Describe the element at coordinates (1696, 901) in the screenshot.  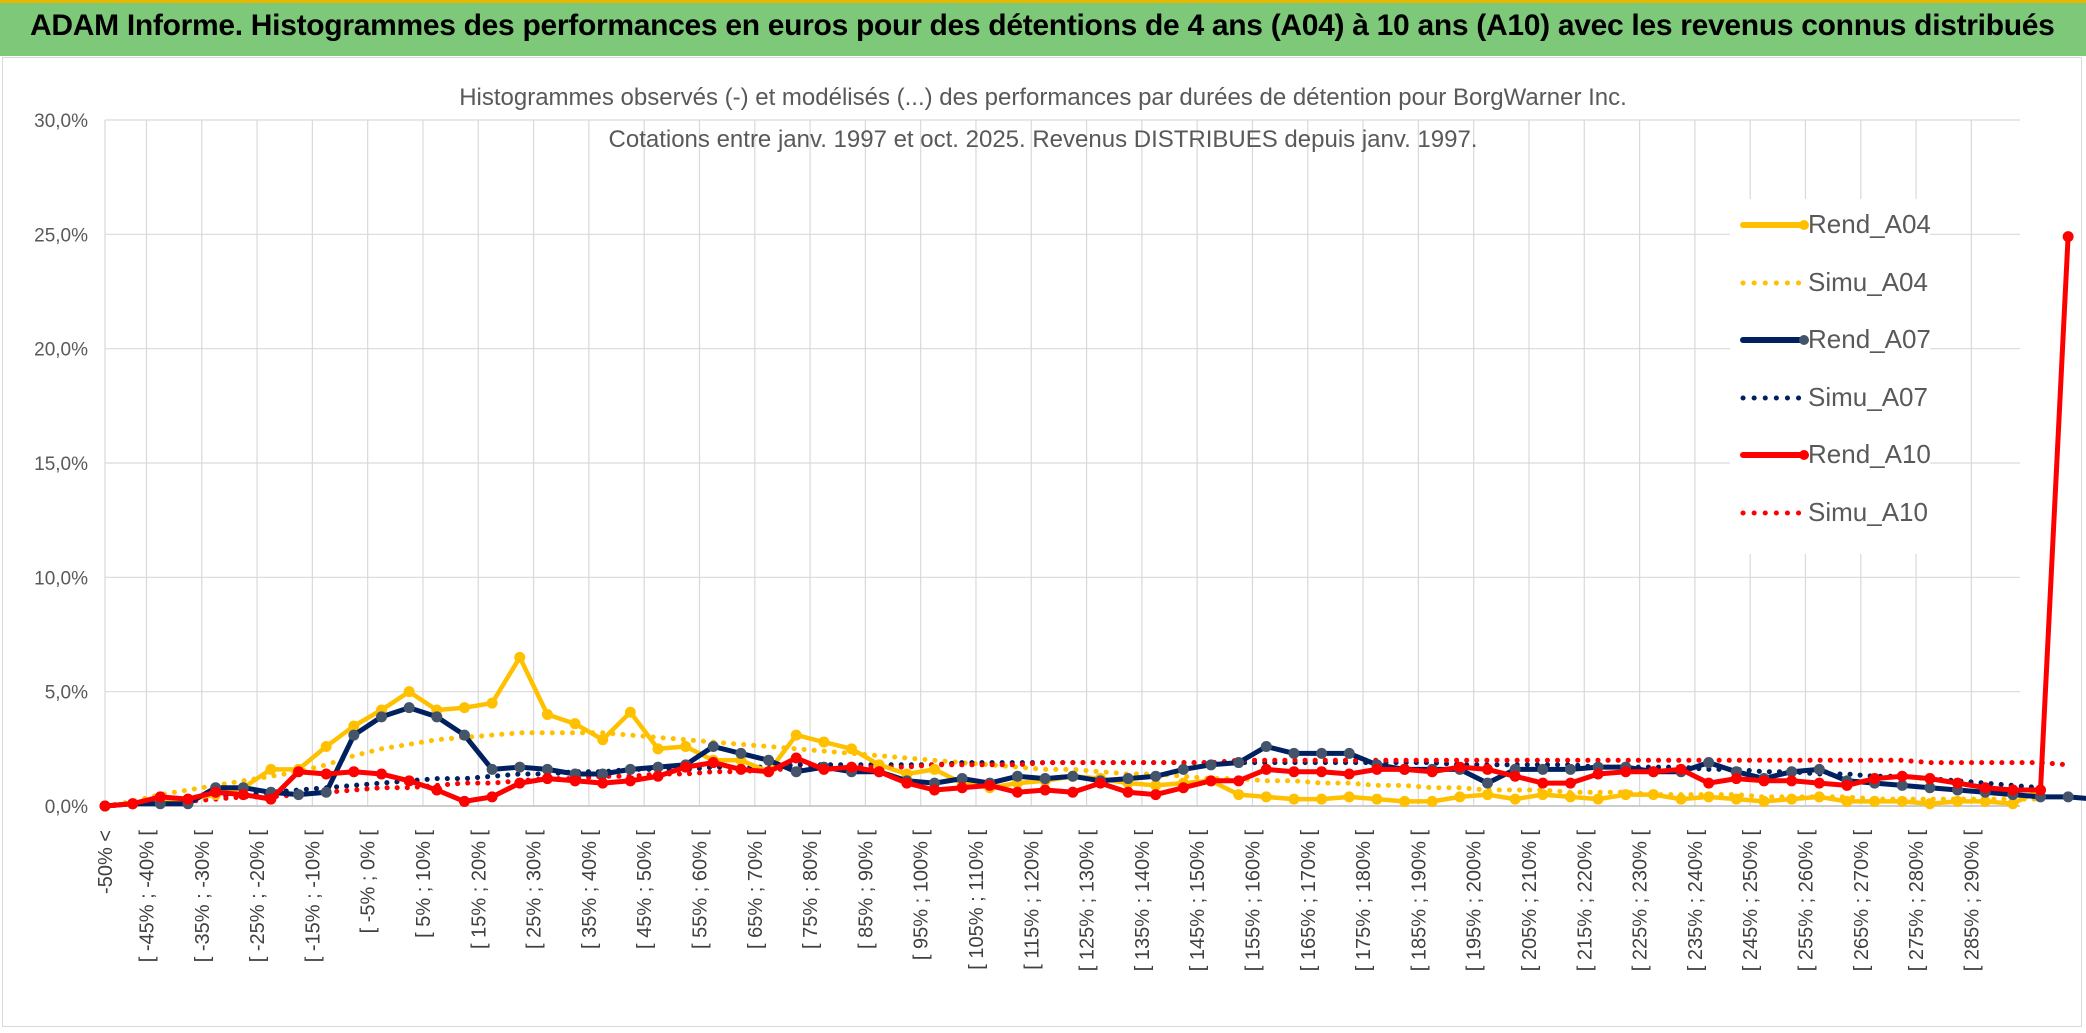
I see `x-tick-label: [ 235% ; 240% [` at that location.